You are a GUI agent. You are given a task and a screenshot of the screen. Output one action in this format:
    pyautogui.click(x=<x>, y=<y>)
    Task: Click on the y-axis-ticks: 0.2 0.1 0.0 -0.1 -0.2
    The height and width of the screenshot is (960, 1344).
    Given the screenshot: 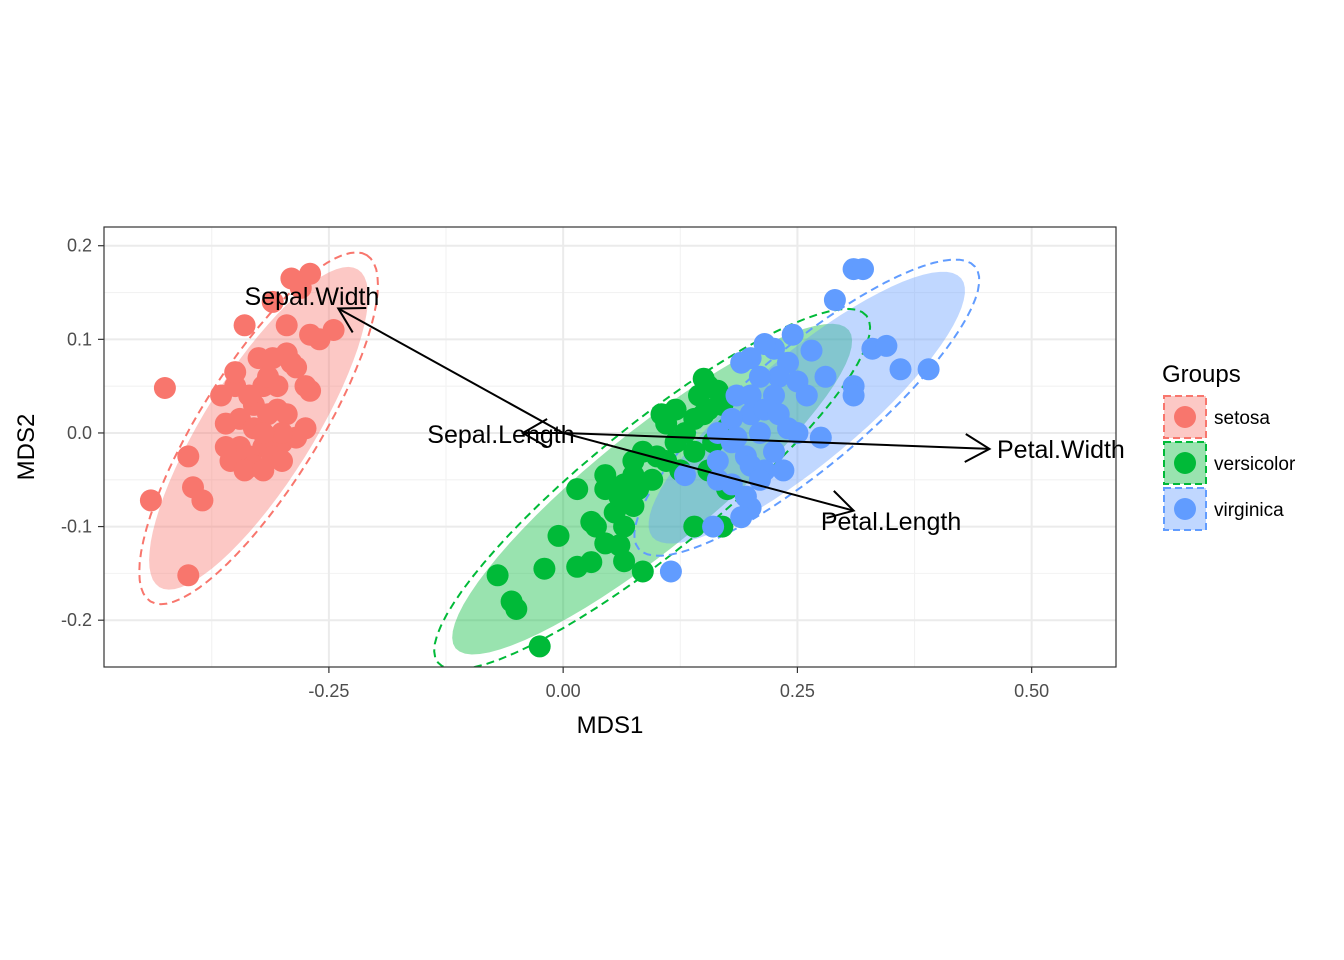 What is the action you would take?
    pyautogui.click(x=82, y=433)
    